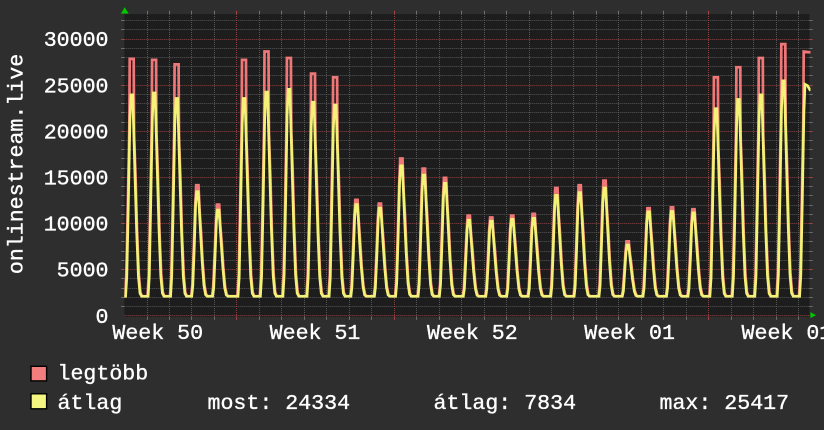 The image size is (824, 430). I want to click on svg-text: átlag, so click(90, 404).